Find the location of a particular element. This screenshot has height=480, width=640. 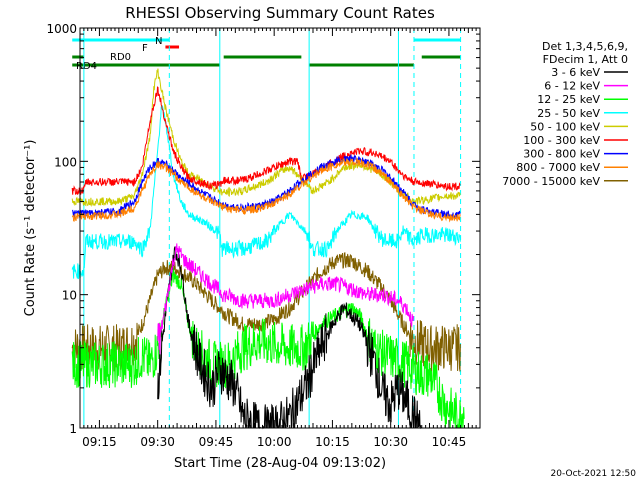

legend-entry: 300 - 800 keV is located at coordinates (561, 154).